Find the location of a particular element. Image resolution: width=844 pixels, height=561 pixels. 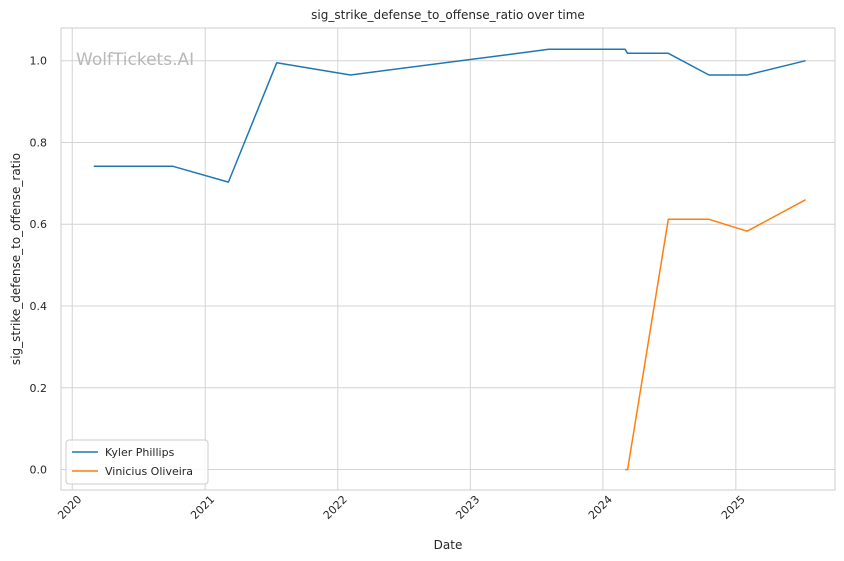

y-tick-label: 1.0 is located at coordinates (39, 61).